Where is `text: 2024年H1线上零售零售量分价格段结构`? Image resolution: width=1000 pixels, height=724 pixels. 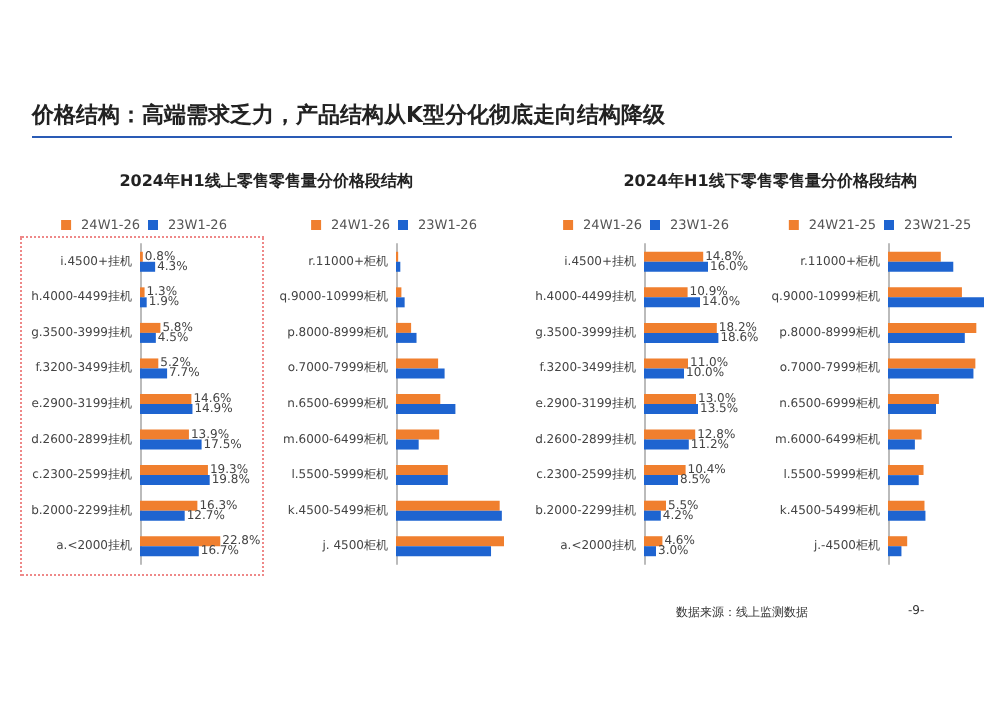 text: 2024年H1线上零售零售量分价格段结构 is located at coordinates (266, 181).